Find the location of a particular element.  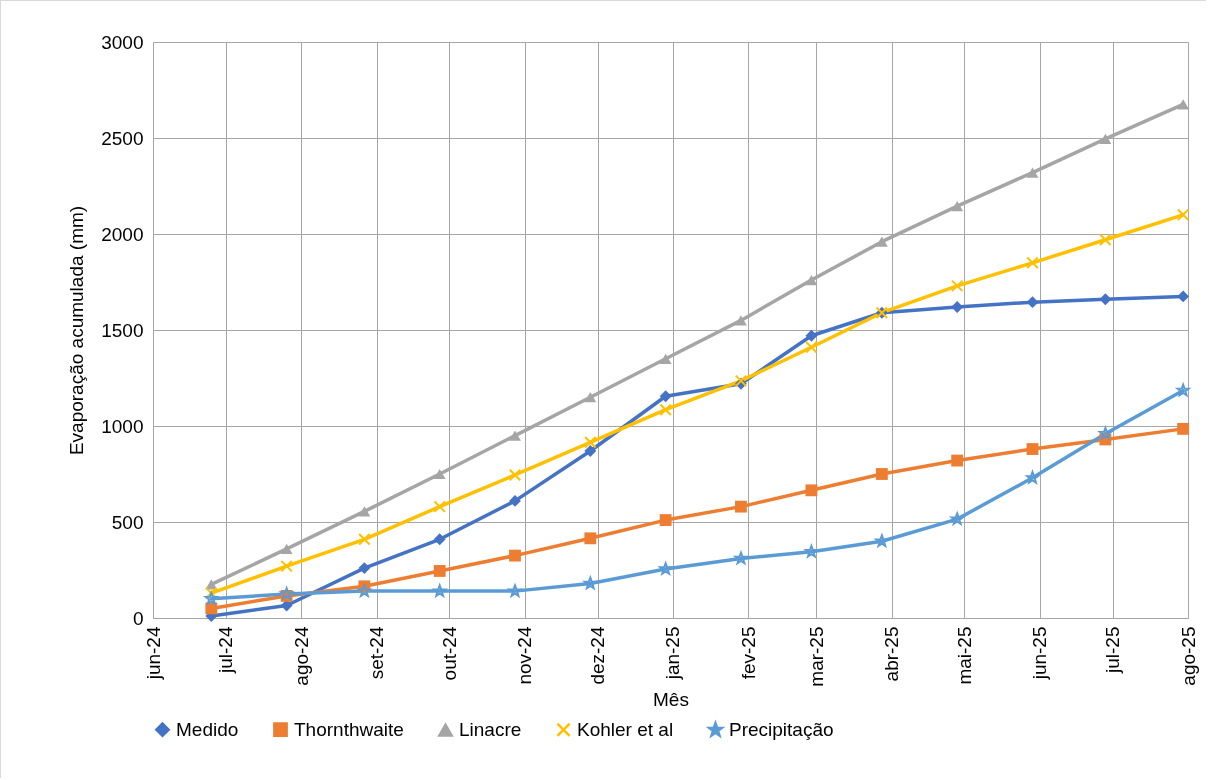

y-tick-label: 3000 is located at coordinates (122, 42).